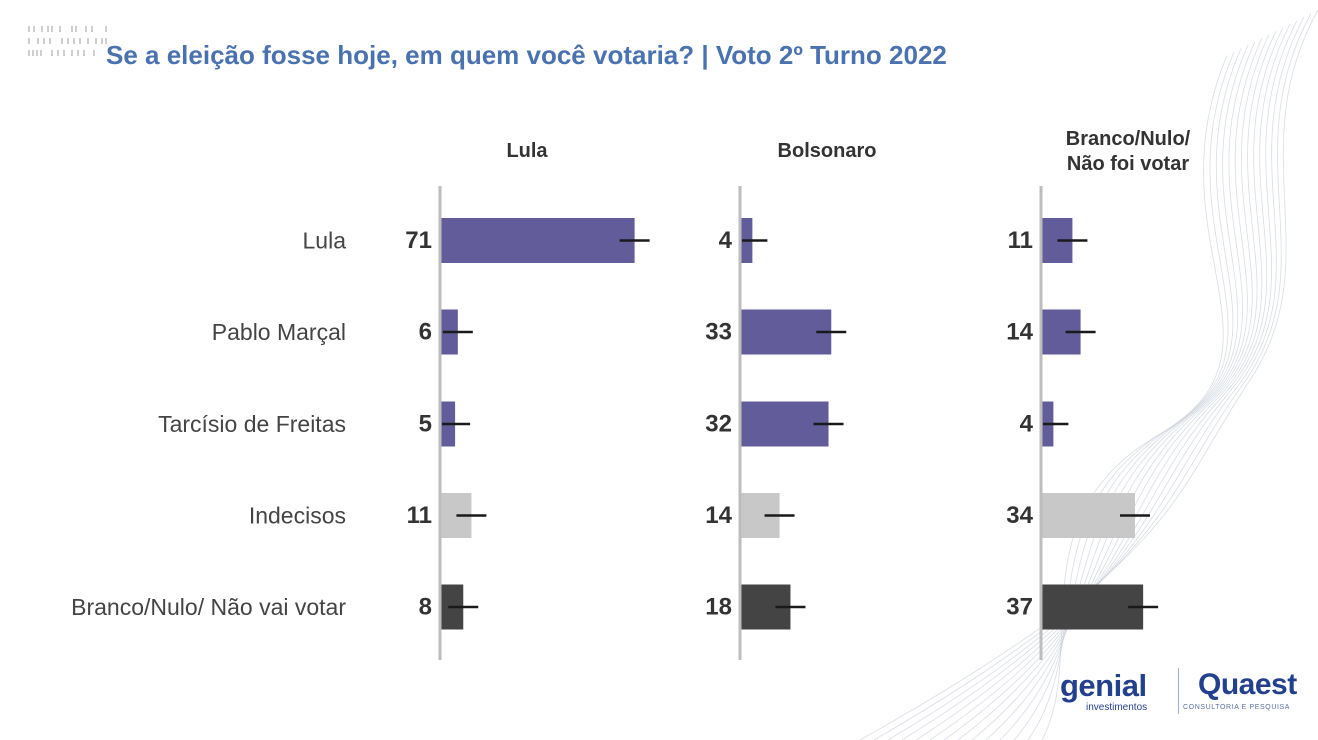 The height and width of the screenshot is (740, 1318). Describe the element at coordinates (325, 241) in the screenshot. I see `row-label: Lula` at that location.